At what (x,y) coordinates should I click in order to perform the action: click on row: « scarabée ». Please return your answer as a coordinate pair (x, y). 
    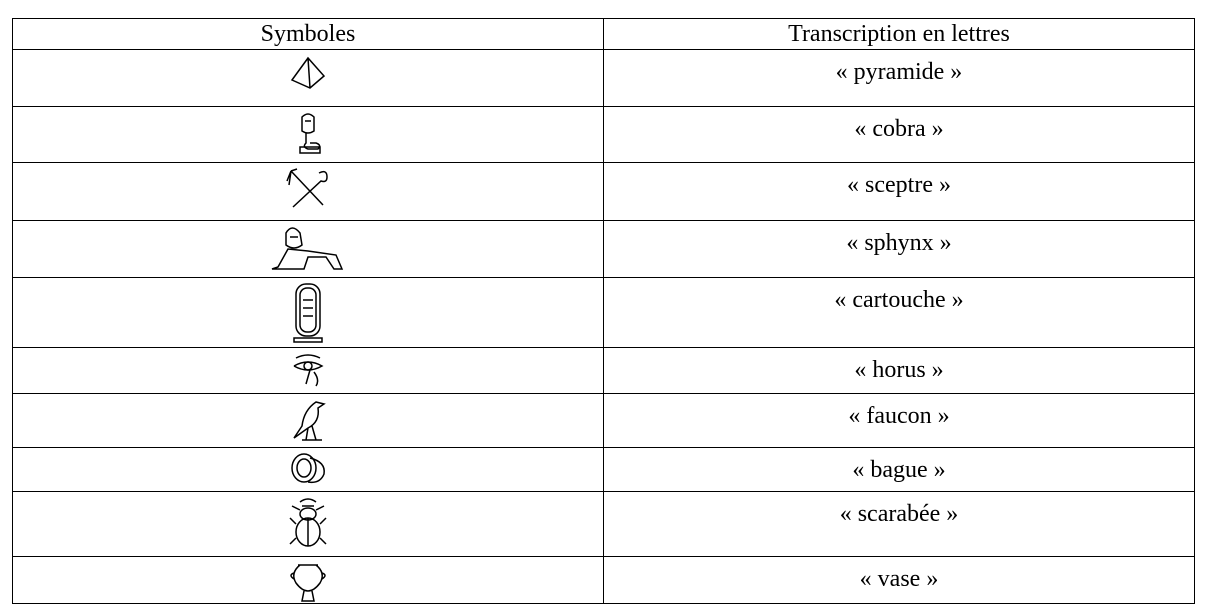
    Looking at the image, I should click on (603, 524).